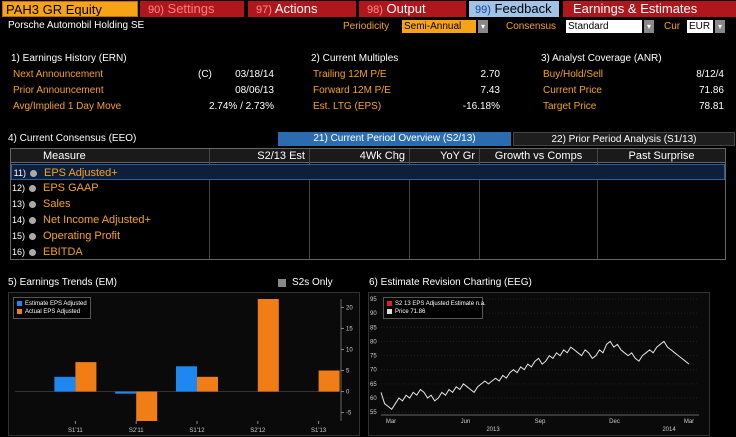 This screenshot has width=736, height=437. I want to click on legend-estimate: S2 13 EPS Adjusted Estimate, so click(435, 304).